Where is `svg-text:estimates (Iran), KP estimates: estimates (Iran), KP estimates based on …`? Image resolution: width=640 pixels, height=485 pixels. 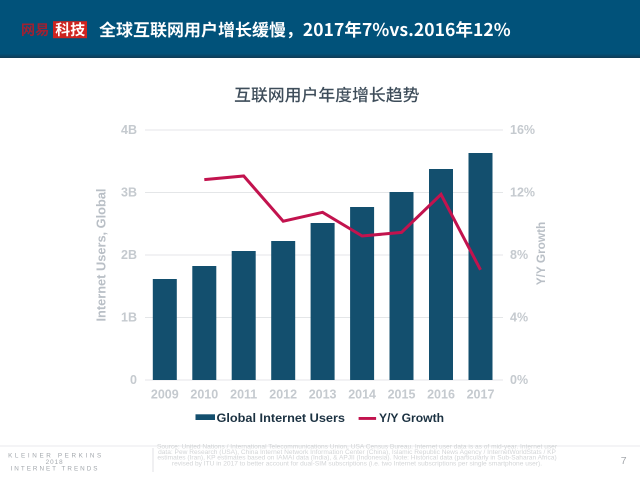
svg-text:estimates (Iran), KP estimates: estimates (Iran), KP estimates based on … is located at coordinates (356, 458).